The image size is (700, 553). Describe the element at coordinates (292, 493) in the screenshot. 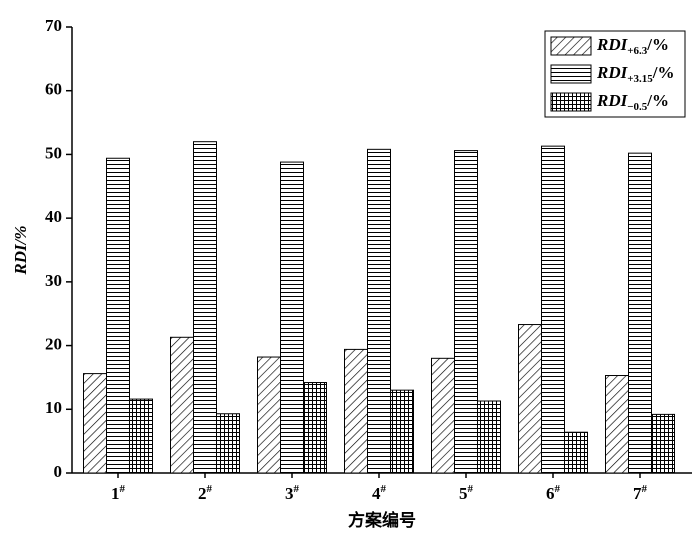

I see `x-tick-label: 3#` at that location.